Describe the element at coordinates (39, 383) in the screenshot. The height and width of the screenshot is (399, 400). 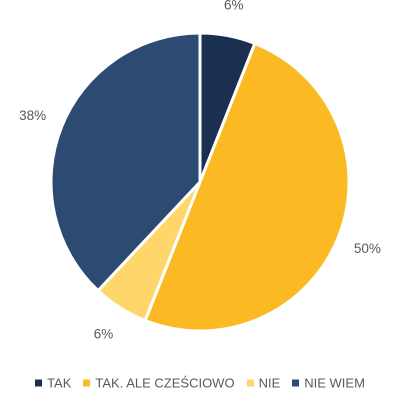
I see `legend-swatch-tak` at that location.